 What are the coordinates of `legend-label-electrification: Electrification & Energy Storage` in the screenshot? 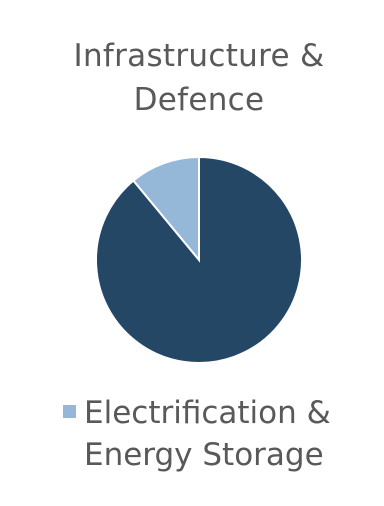 It's located at (207, 434).